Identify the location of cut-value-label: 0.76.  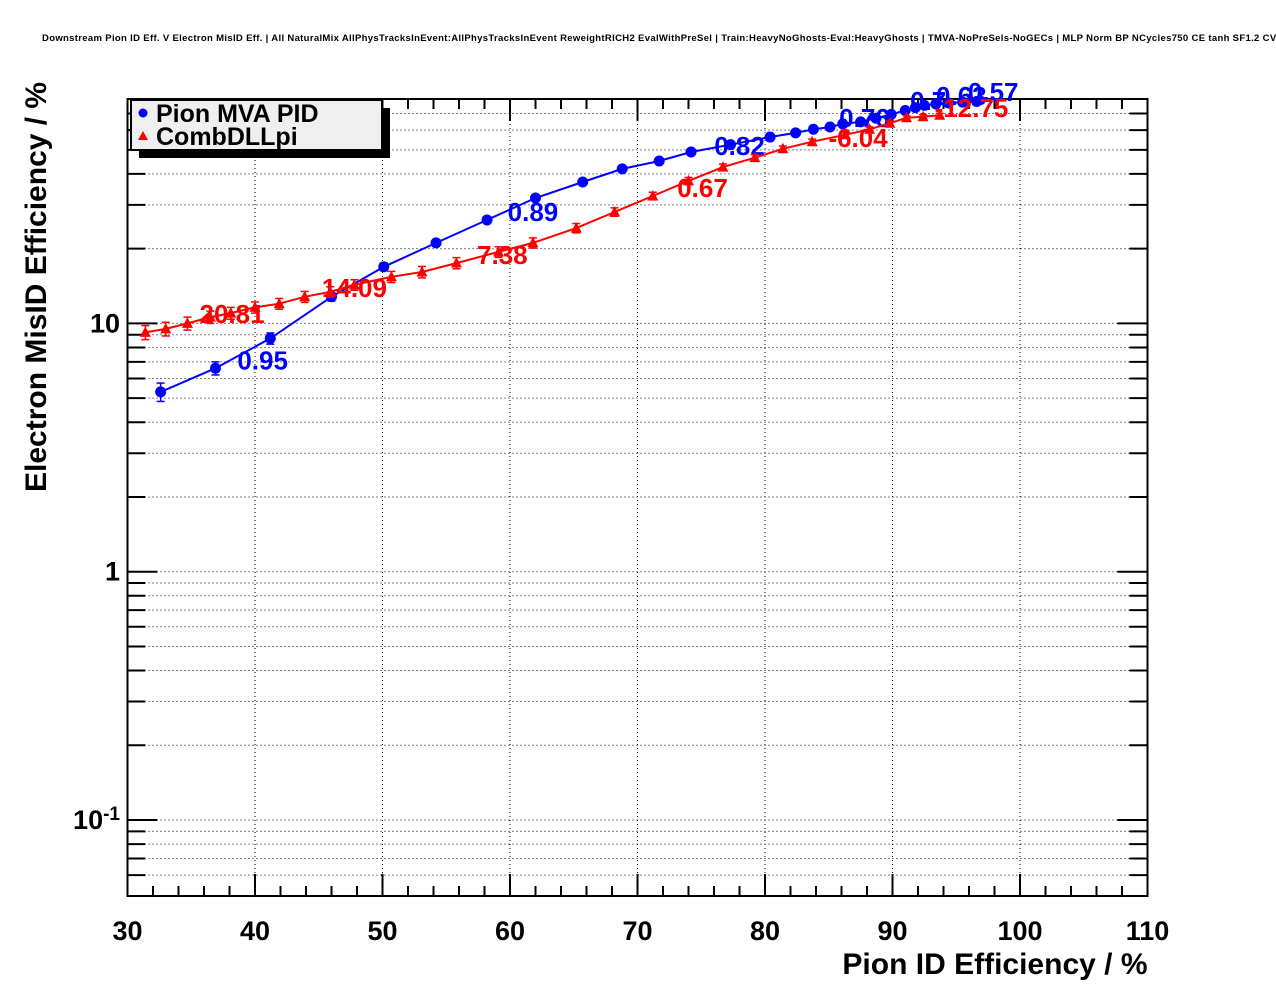
(864, 118).